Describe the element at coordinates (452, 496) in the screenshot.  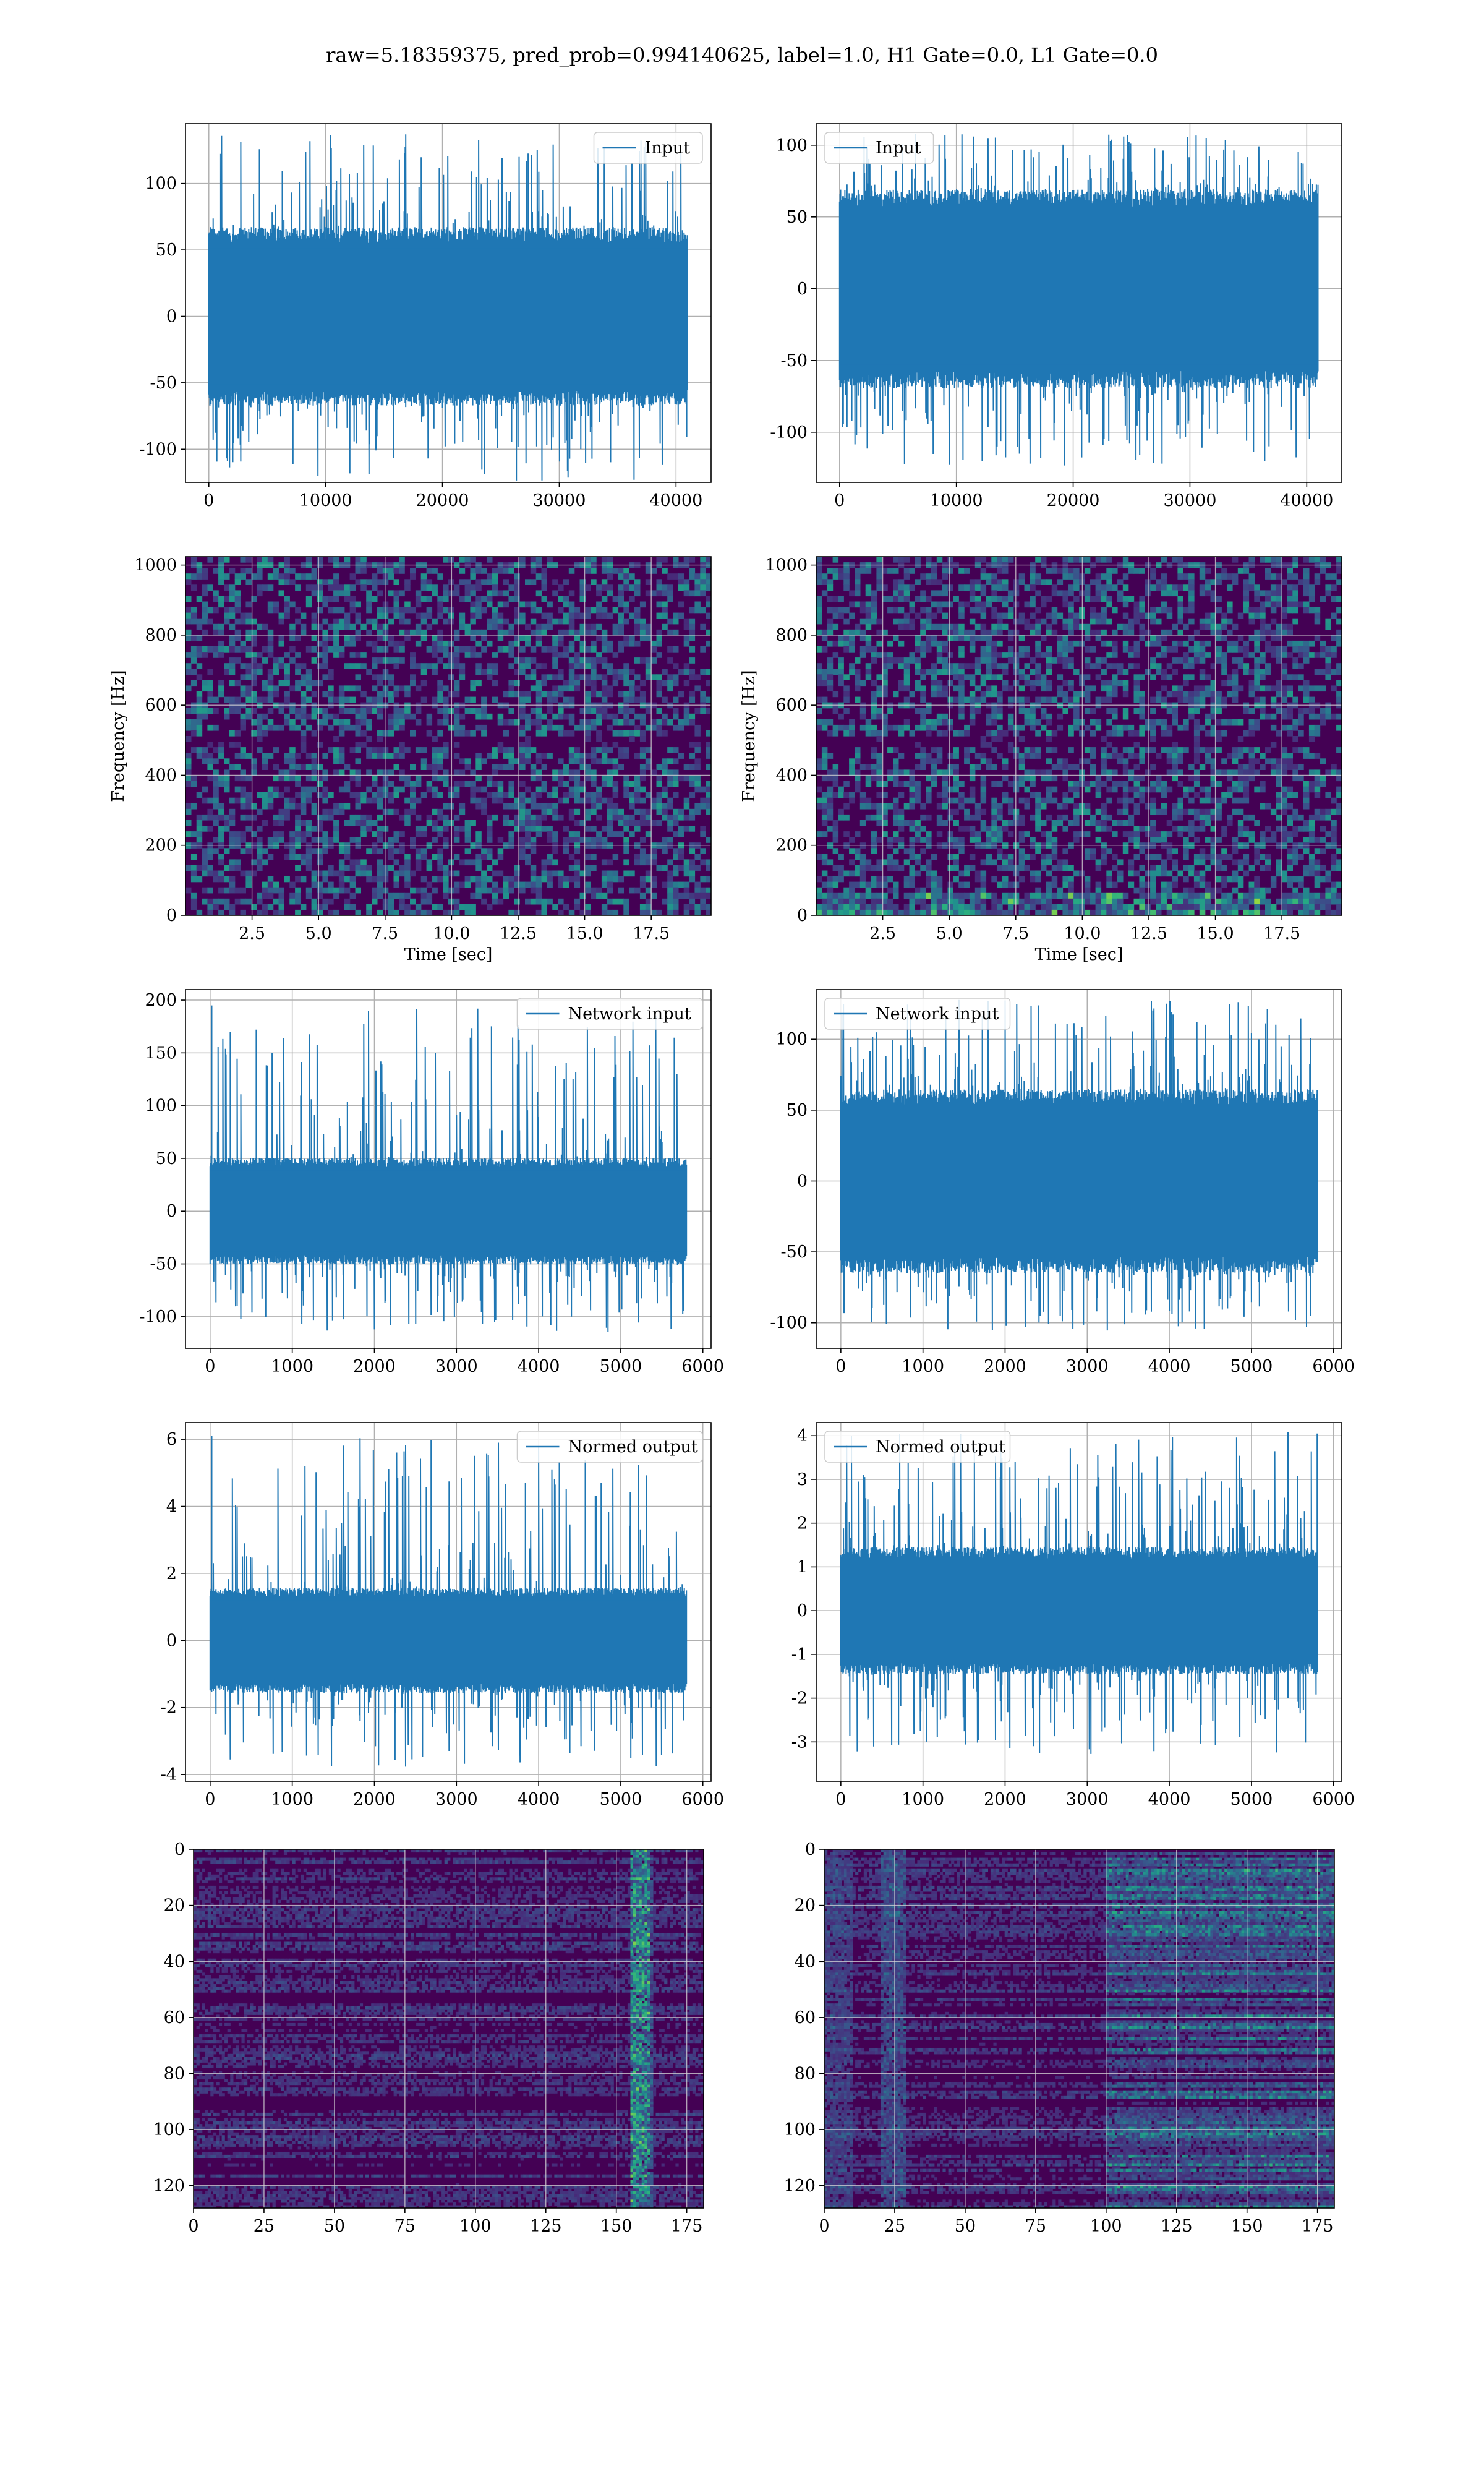
I see `x-axis: 0 10000 20000 30000 40000` at that location.